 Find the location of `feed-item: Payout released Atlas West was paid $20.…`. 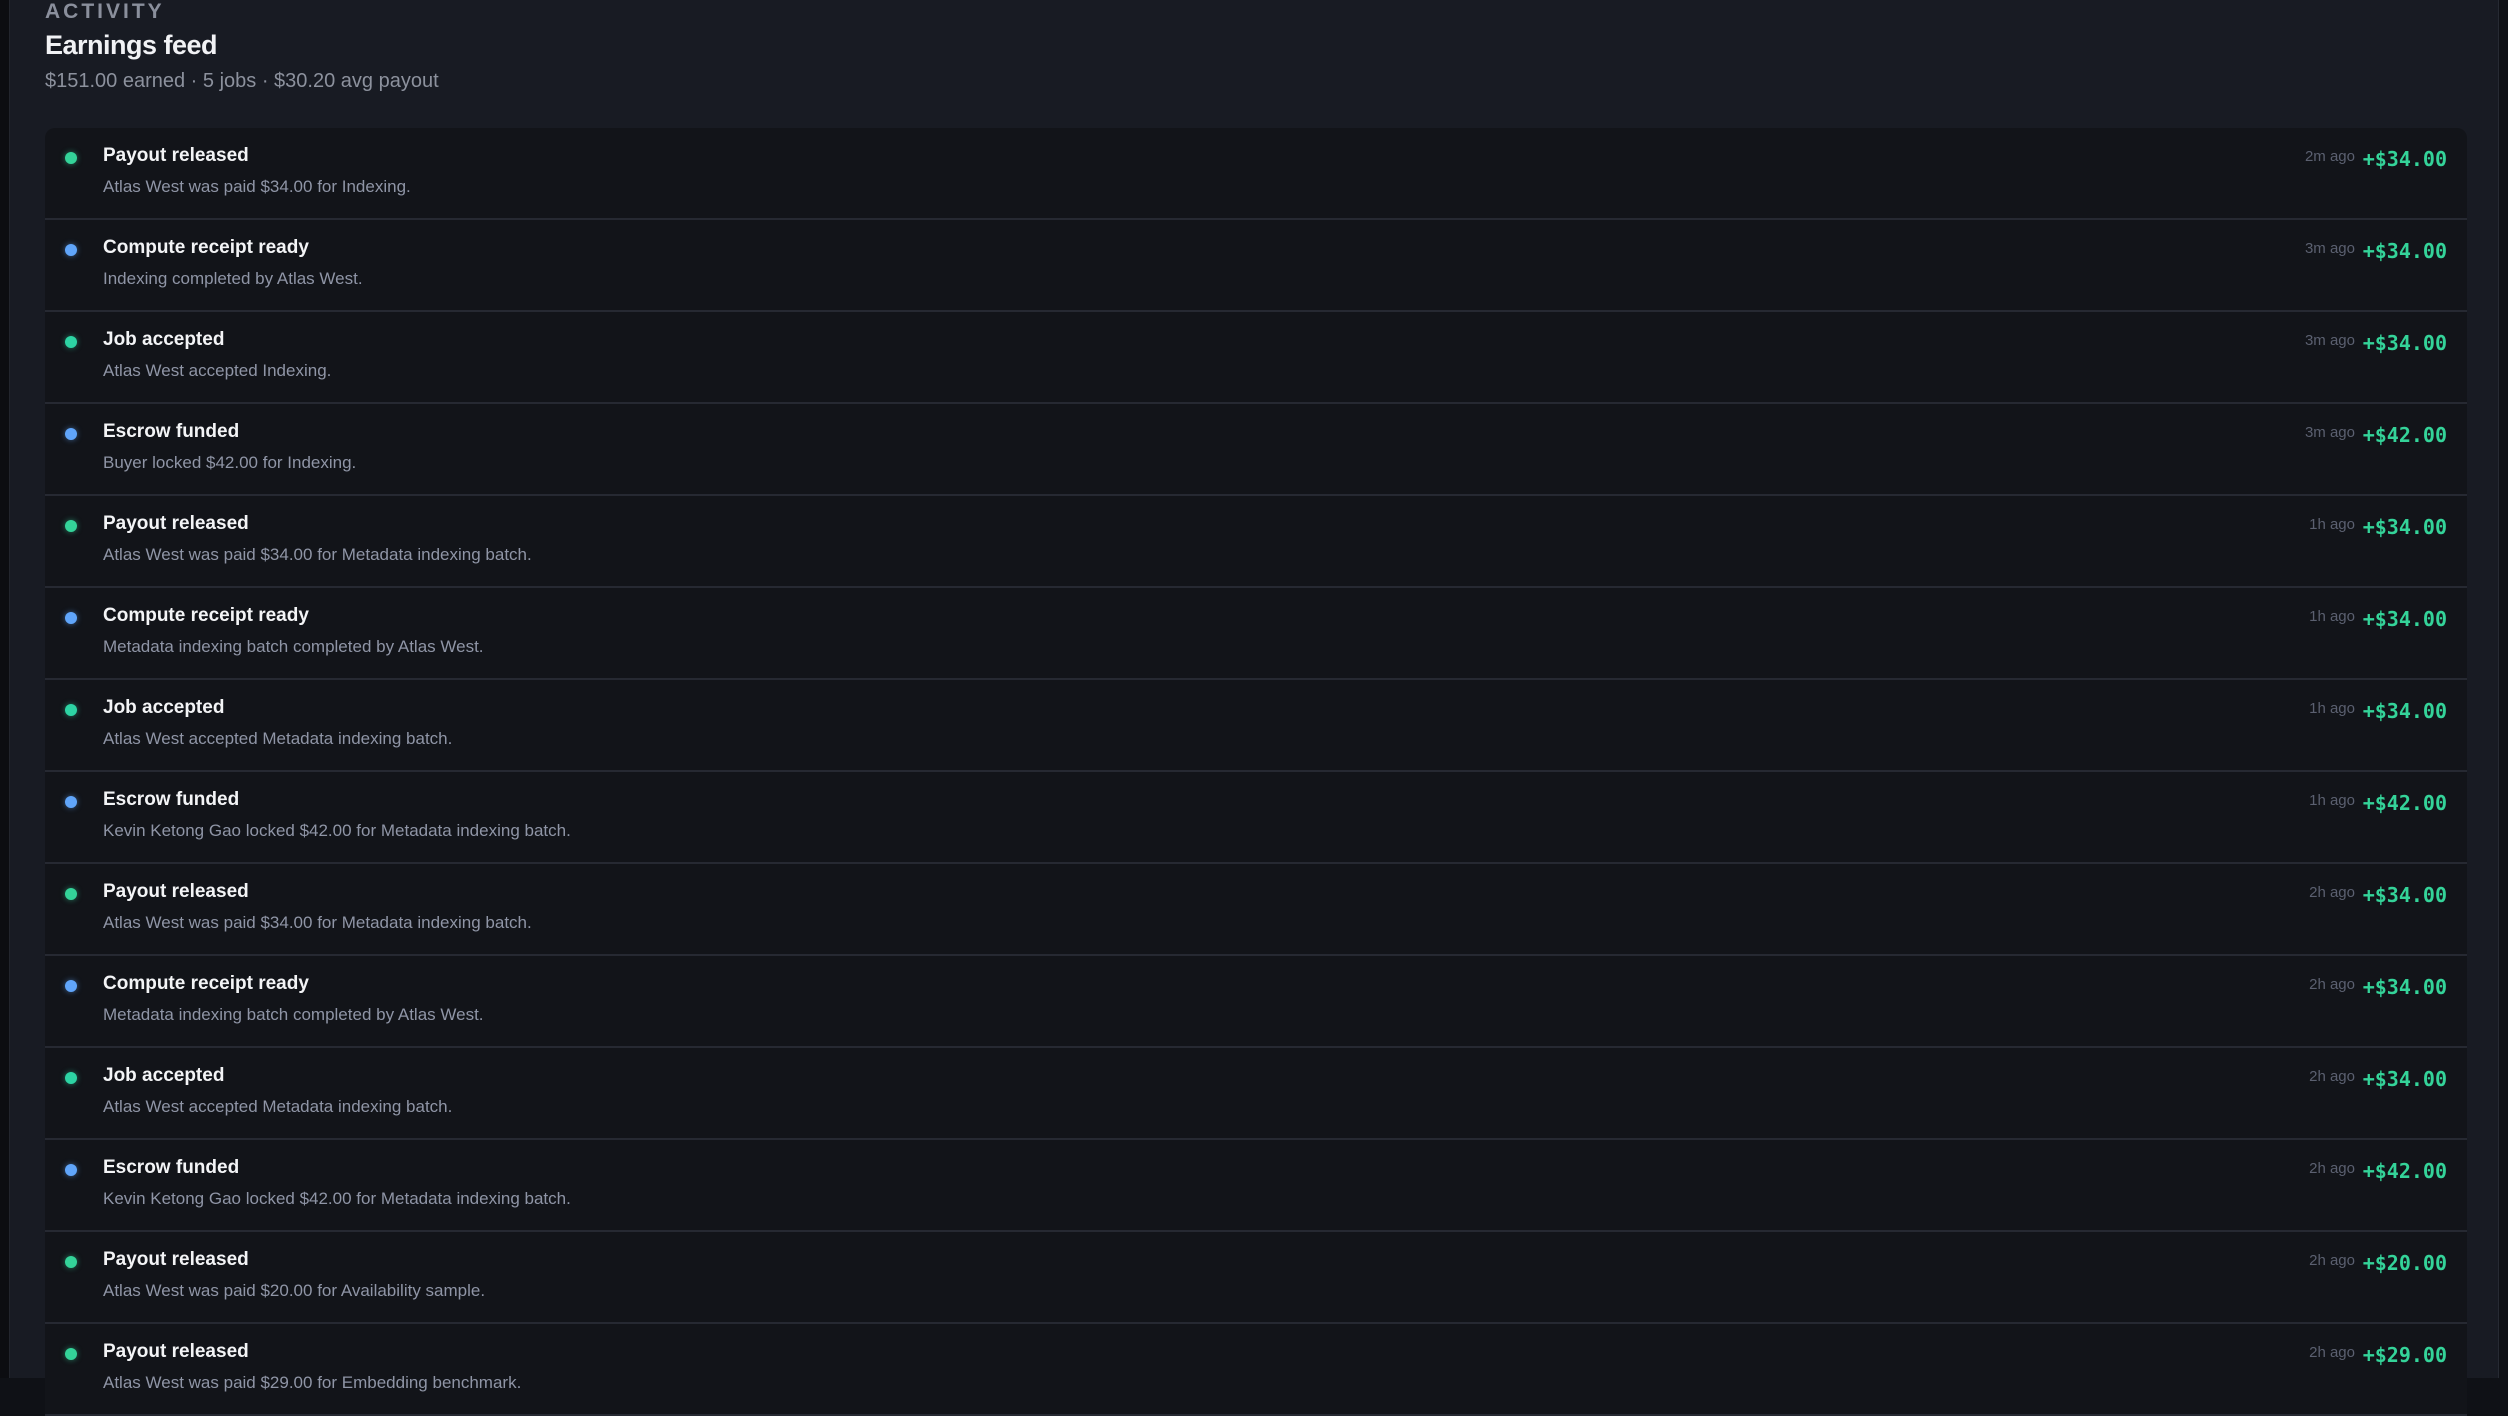

feed-item: Payout released Atlas West was paid $20.… is located at coordinates (1256, 1278).